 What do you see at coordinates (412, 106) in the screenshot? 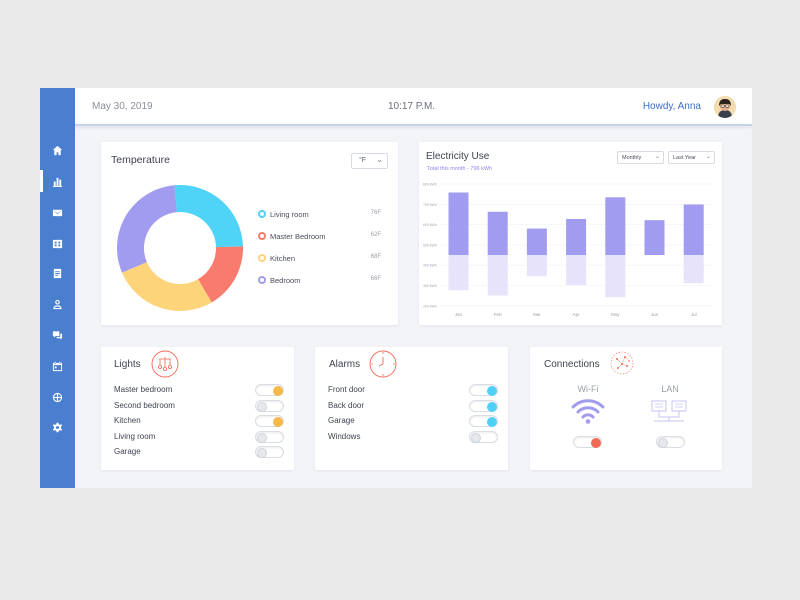
I see `current-time: 10:17 P.M.` at bounding box center [412, 106].